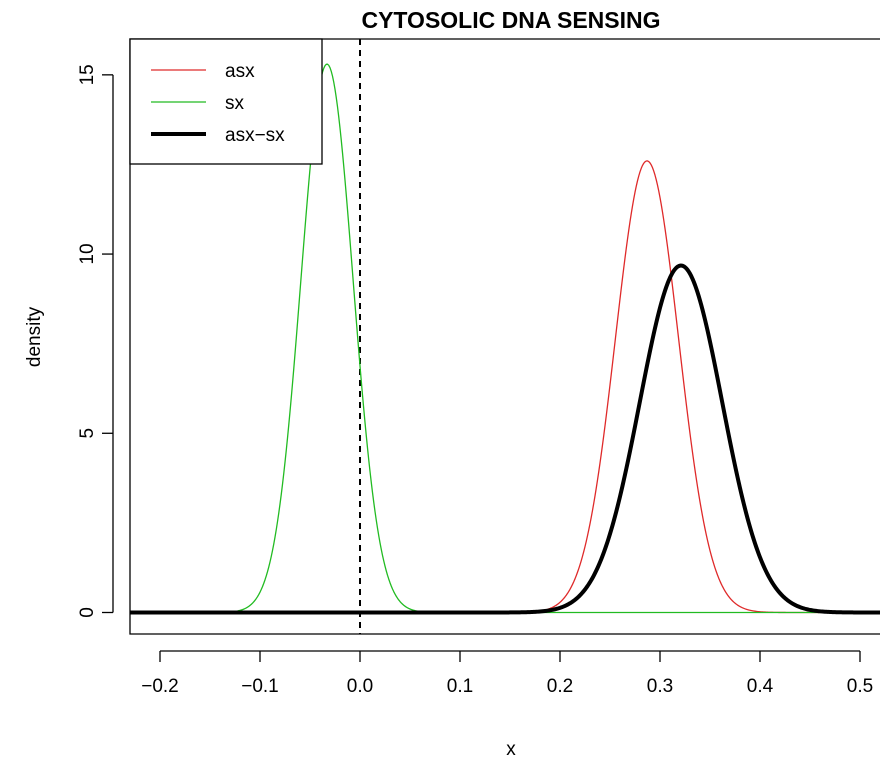 This screenshot has height=759, width=880. What do you see at coordinates (560, 686) in the screenshot?
I see `x-tick-label: 0.2` at bounding box center [560, 686].